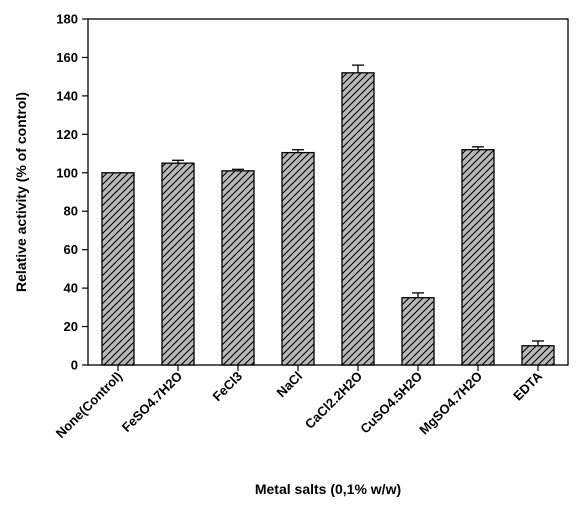 This screenshot has height=506, width=576. What do you see at coordinates (527, 385) in the screenshot?
I see `x-tick-label: EDTA` at bounding box center [527, 385].